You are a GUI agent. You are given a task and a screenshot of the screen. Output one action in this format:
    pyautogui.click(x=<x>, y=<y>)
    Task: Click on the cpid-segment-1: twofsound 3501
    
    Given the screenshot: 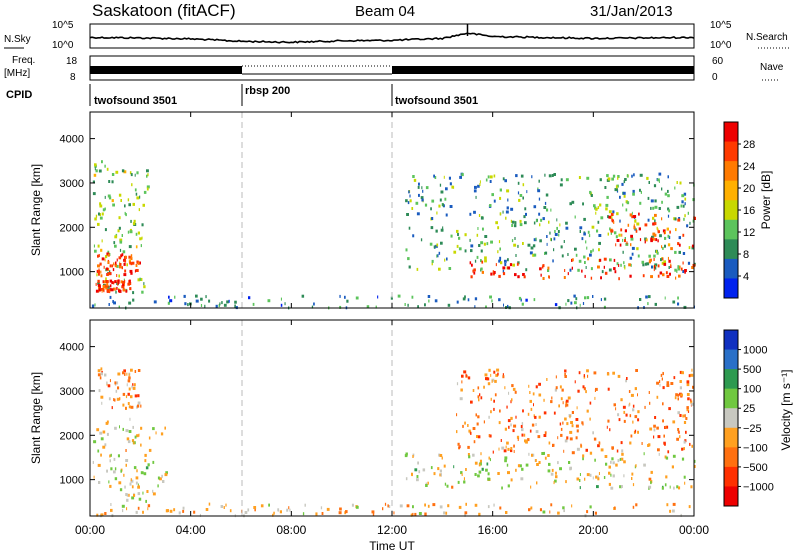 What is the action you would take?
    pyautogui.click(x=135, y=101)
    